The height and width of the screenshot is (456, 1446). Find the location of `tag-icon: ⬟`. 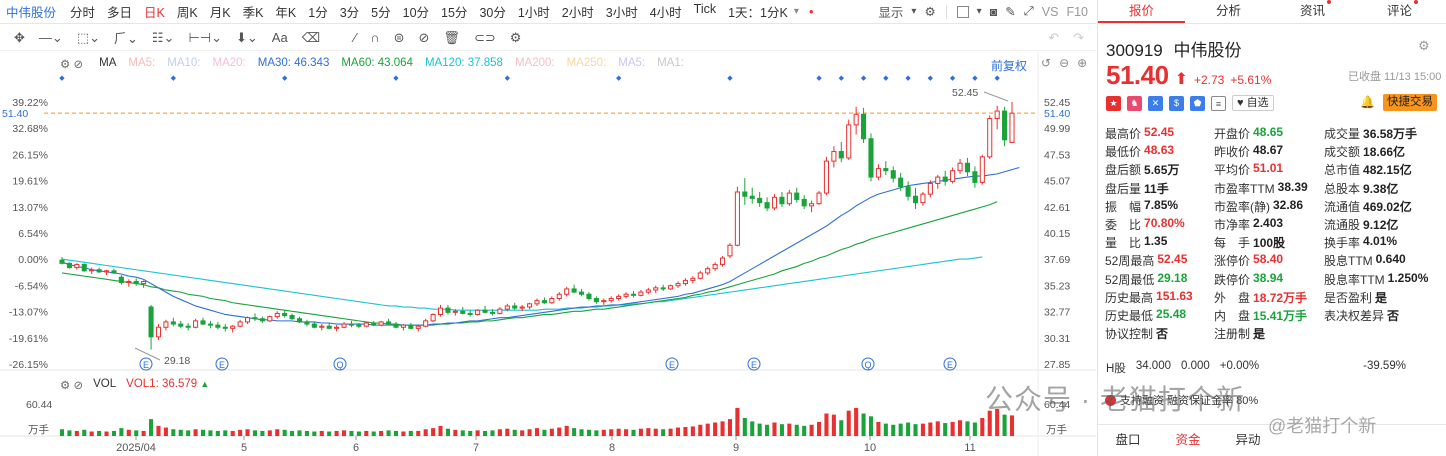

tag-icon: ⬟ is located at coordinates (1197, 103).